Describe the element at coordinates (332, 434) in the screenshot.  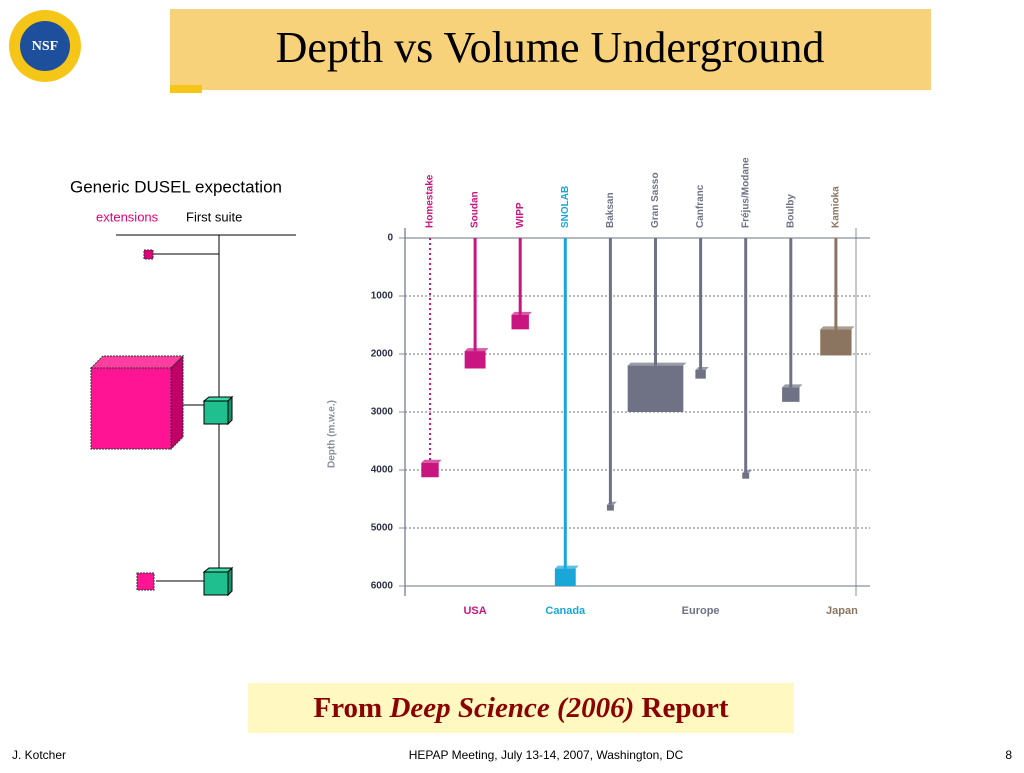
I see `y-axis-label: Depth (m.w.e.)` at that location.